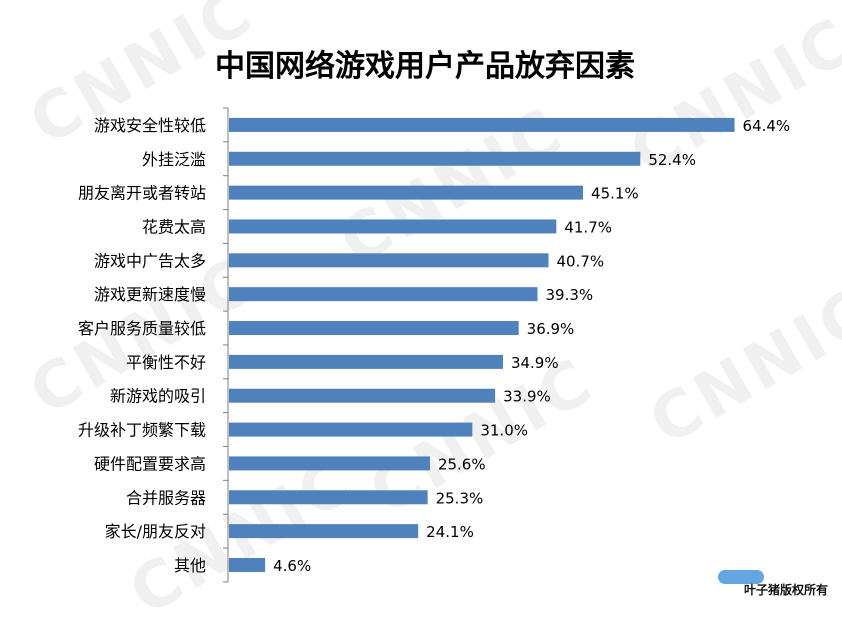 This screenshot has height=630, width=842. I want to click on data-label: 52.4%, so click(672, 160).